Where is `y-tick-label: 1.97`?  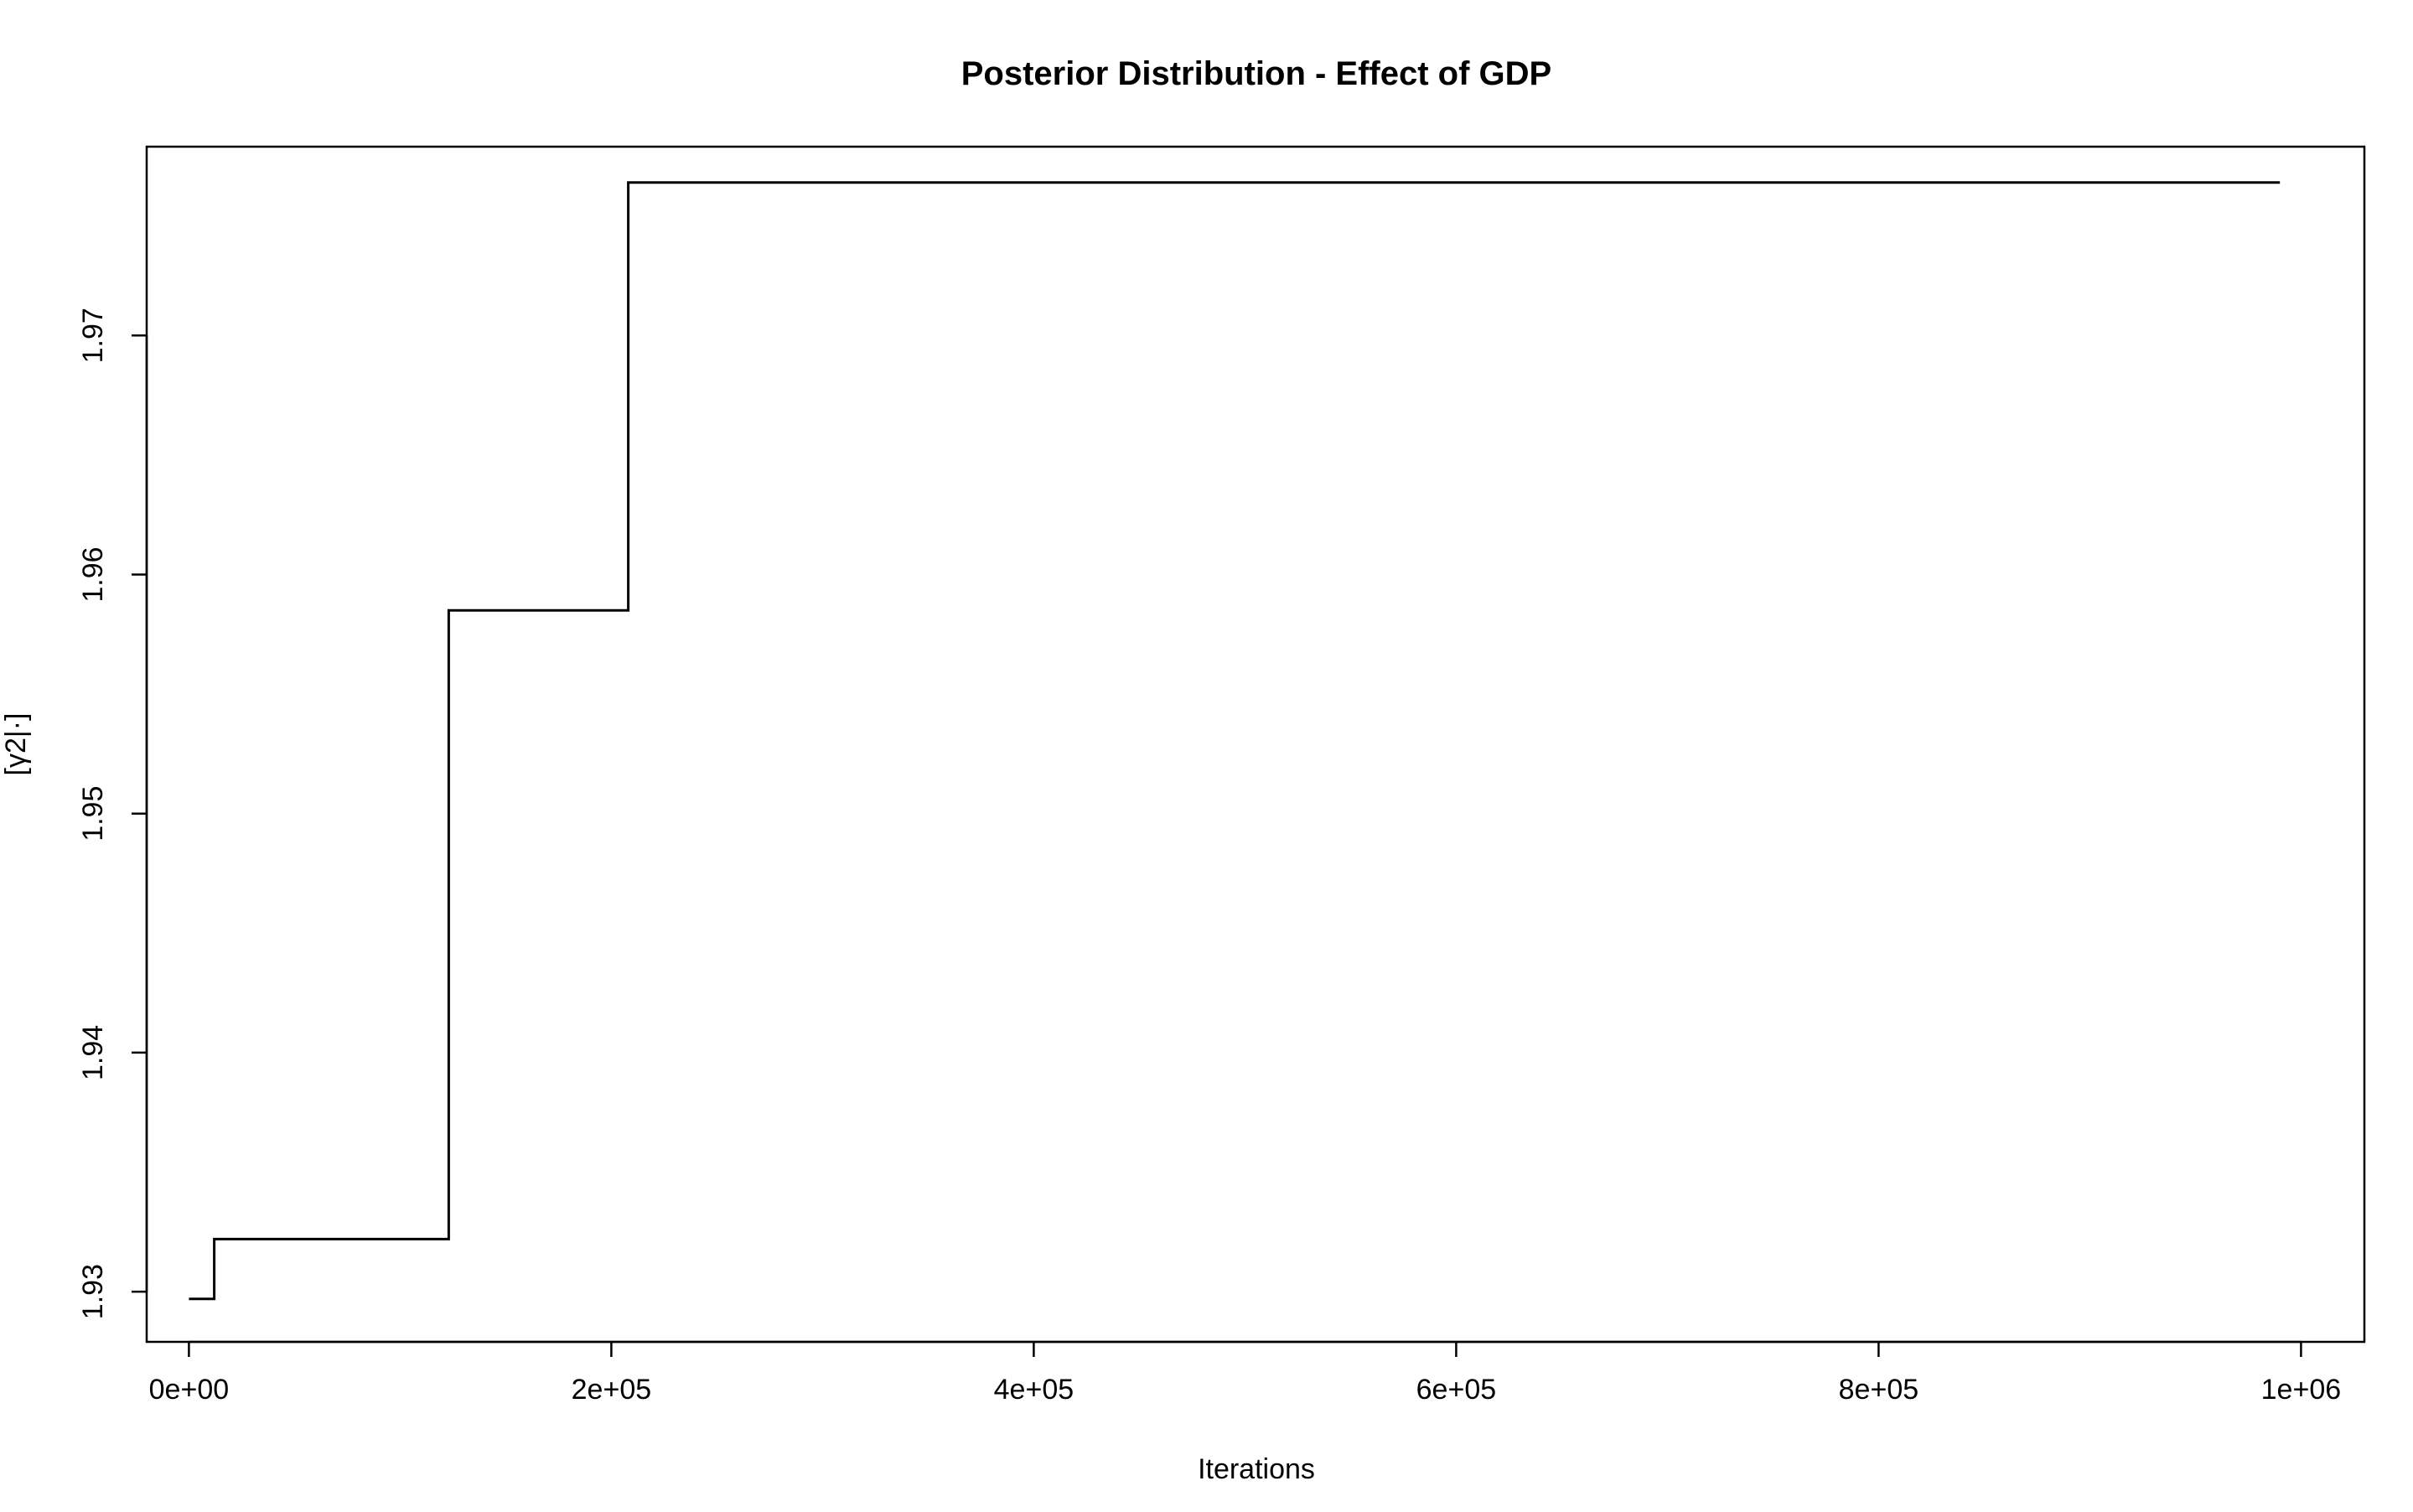 y-tick-label: 1.97 is located at coordinates (93, 335).